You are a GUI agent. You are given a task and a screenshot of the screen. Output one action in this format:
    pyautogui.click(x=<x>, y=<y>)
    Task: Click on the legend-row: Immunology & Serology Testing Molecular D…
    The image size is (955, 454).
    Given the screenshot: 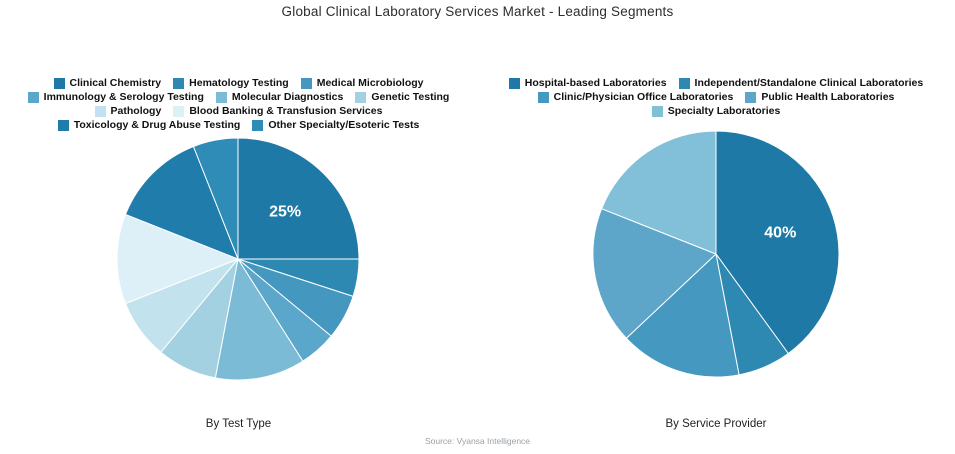 What is the action you would take?
    pyautogui.click(x=238, y=97)
    